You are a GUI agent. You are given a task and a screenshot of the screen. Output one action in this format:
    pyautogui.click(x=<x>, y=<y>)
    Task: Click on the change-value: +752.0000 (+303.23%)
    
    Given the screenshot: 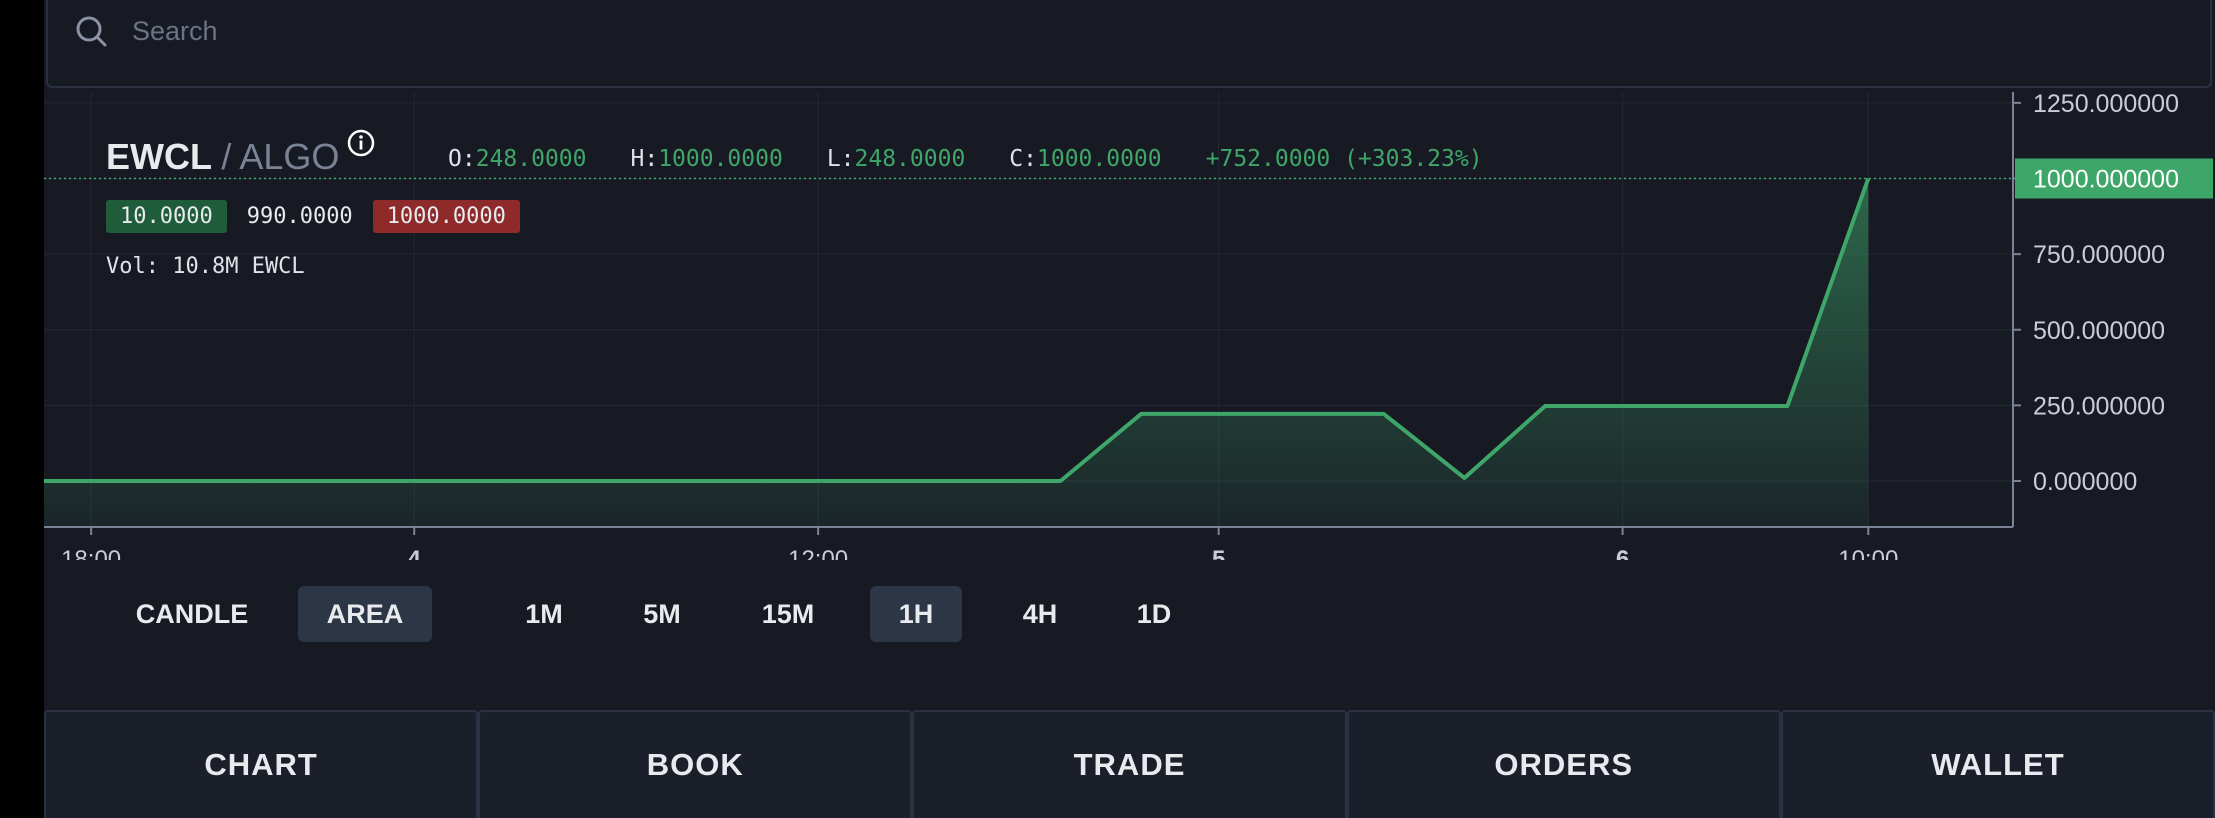 What is the action you would take?
    pyautogui.click(x=1344, y=159)
    